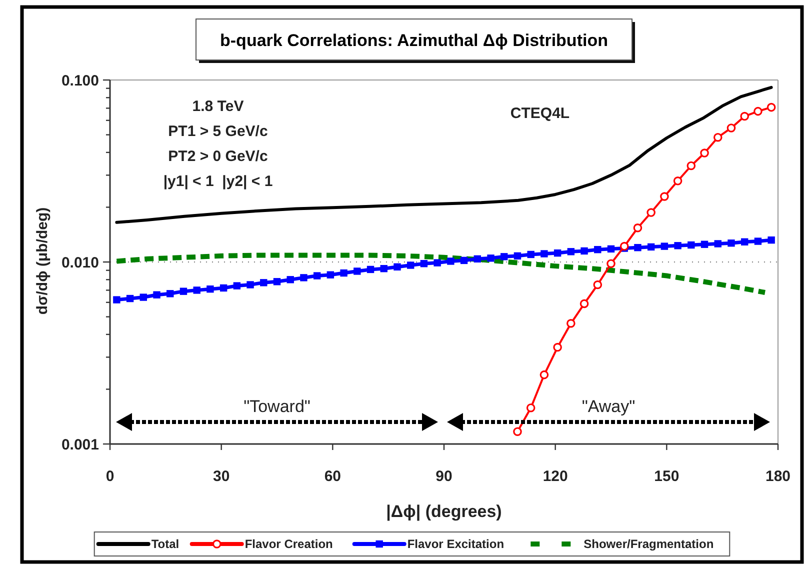 This screenshot has height=566, width=809. What do you see at coordinates (555, 476) in the screenshot?
I see `x-tick-label: 120` at bounding box center [555, 476].